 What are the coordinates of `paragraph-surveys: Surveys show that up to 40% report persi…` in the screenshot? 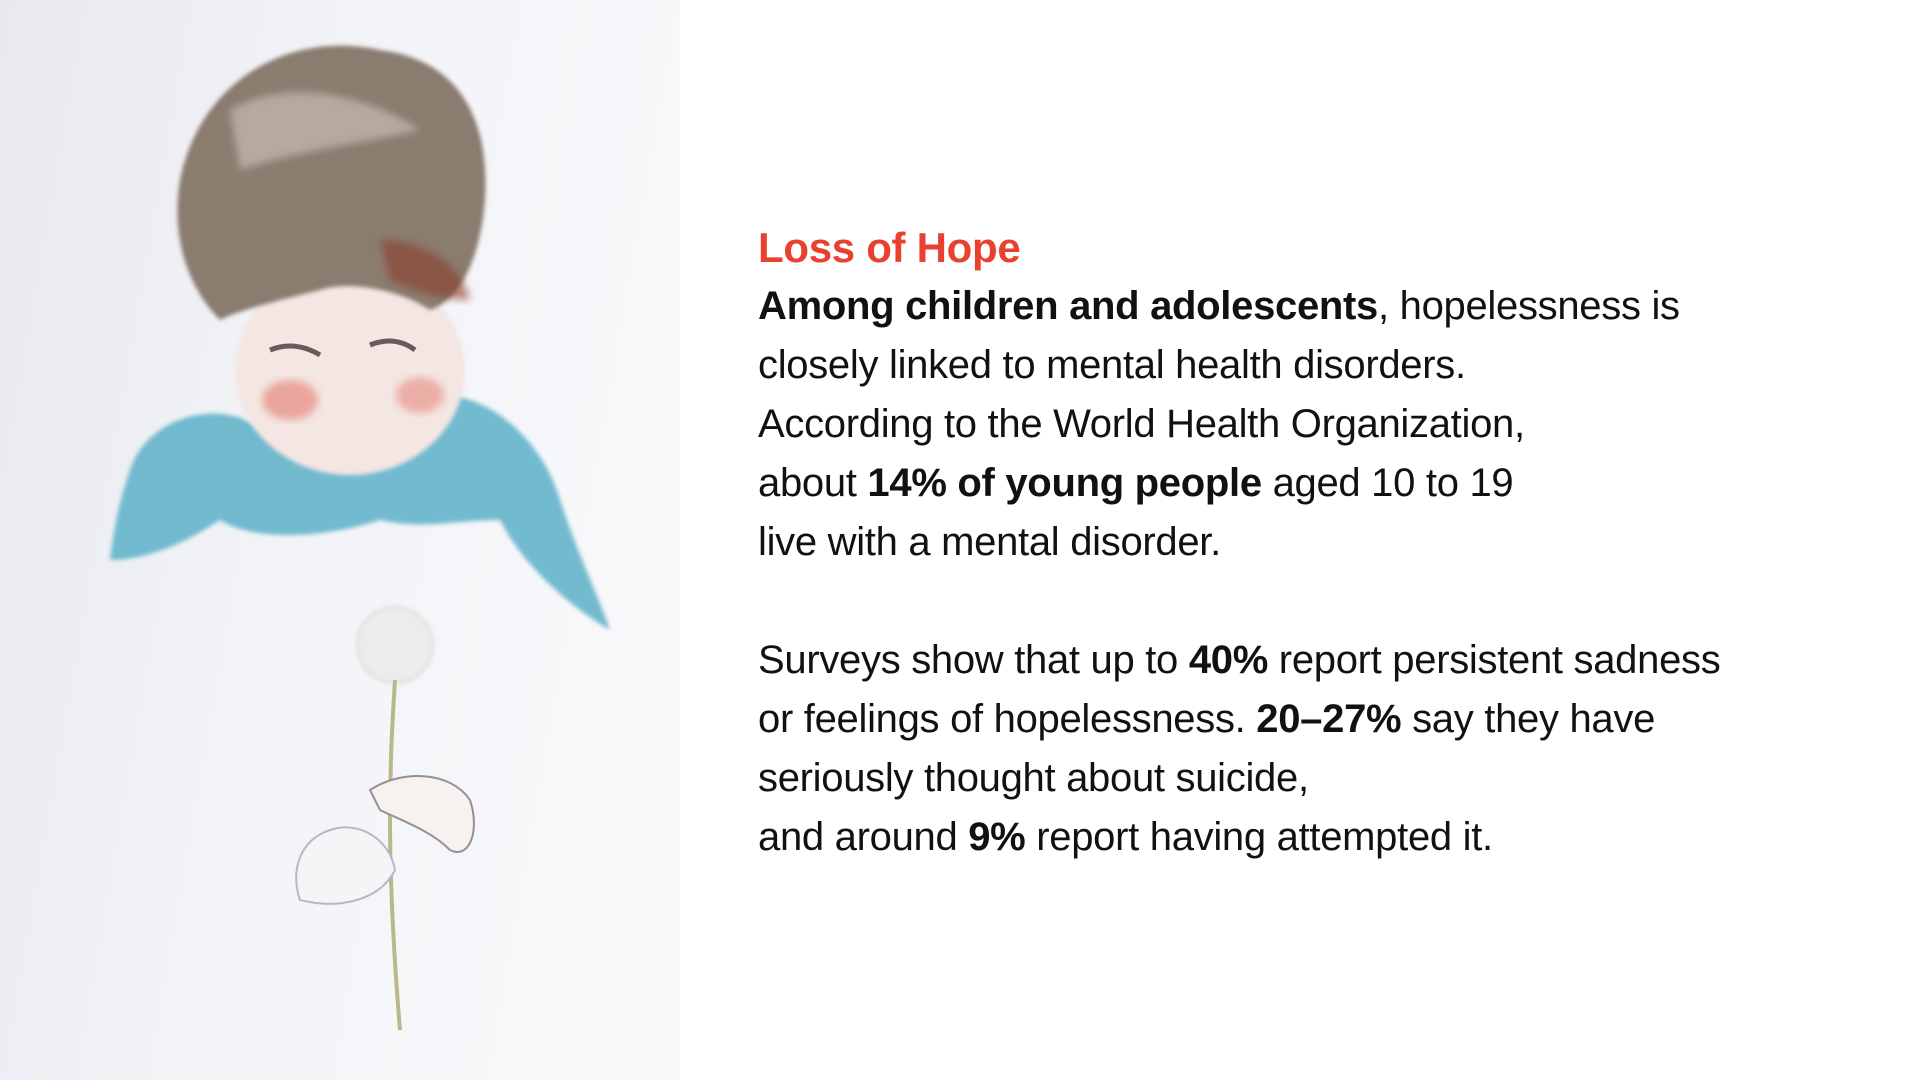 It's located at (1328, 749).